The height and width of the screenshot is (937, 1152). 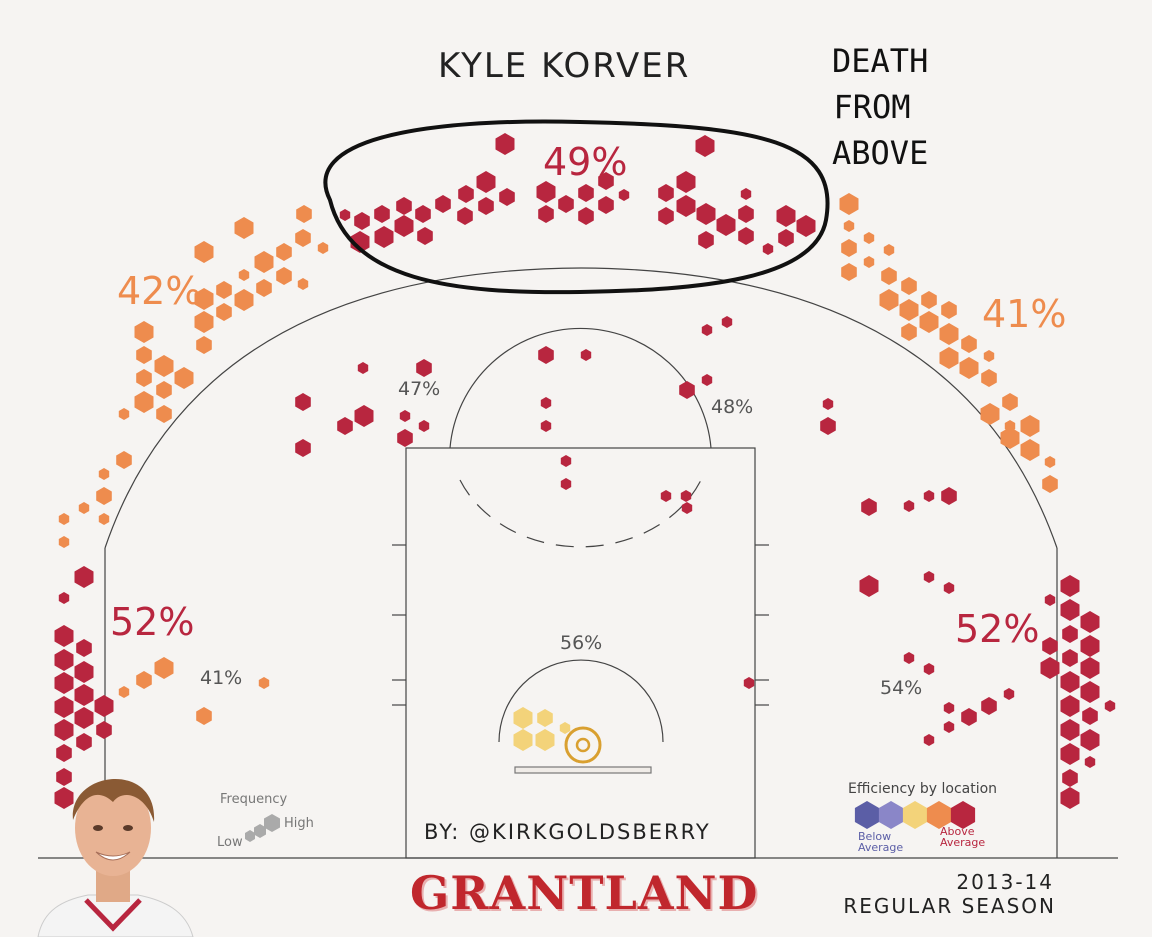 I want to click on zone-pct-right-wing: 41%, so click(x=1024, y=314).